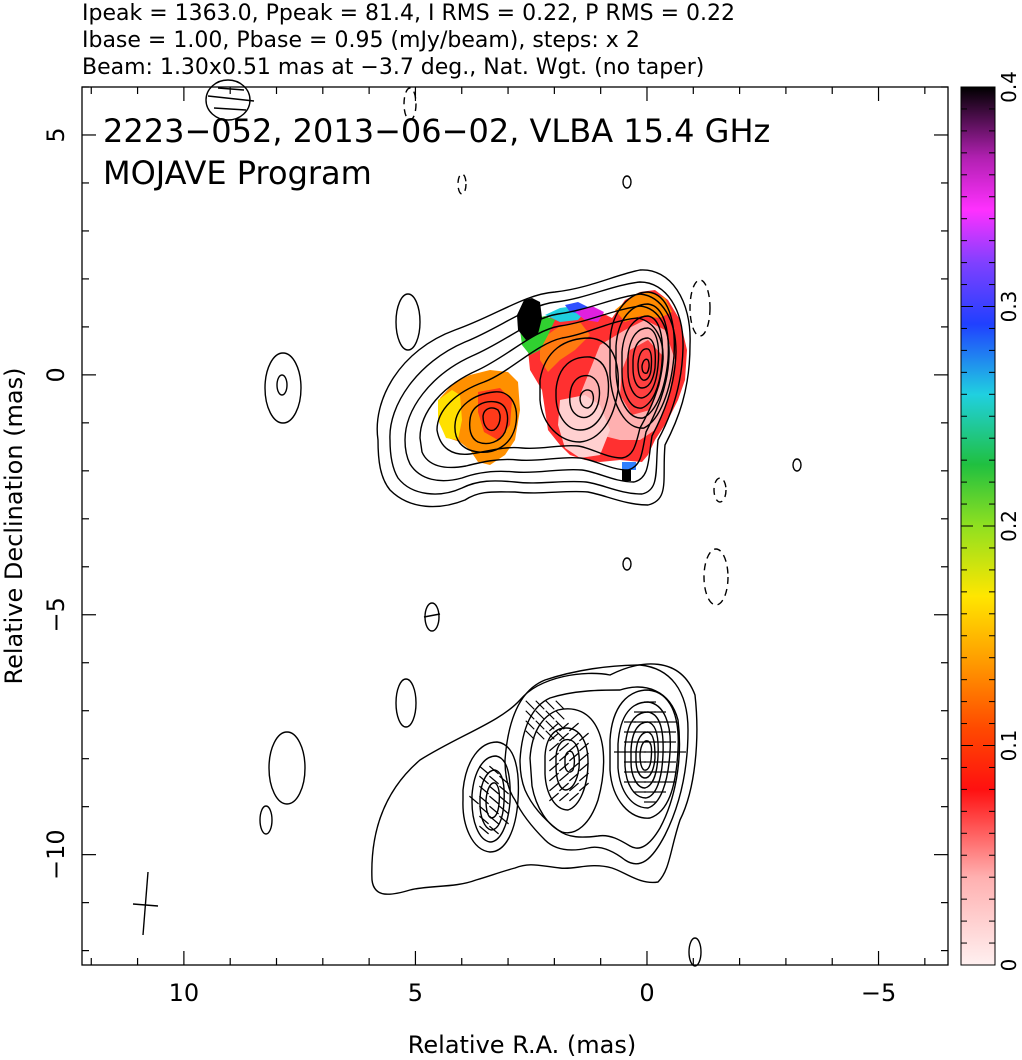 Image resolution: width=1022 pixels, height=1060 pixels. What do you see at coordinates (184, 993) in the screenshot?
I see `x-tick-label: 10` at bounding box center [184, 993].